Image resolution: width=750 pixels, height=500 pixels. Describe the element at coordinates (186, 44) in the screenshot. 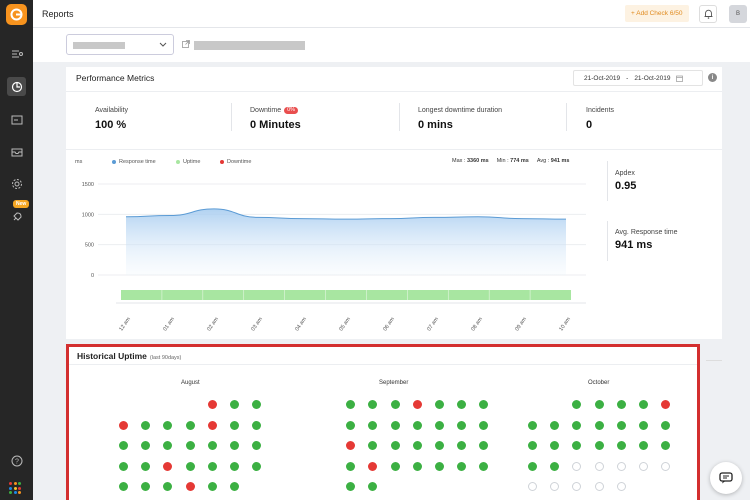

I see `external-link-icon` at that location.